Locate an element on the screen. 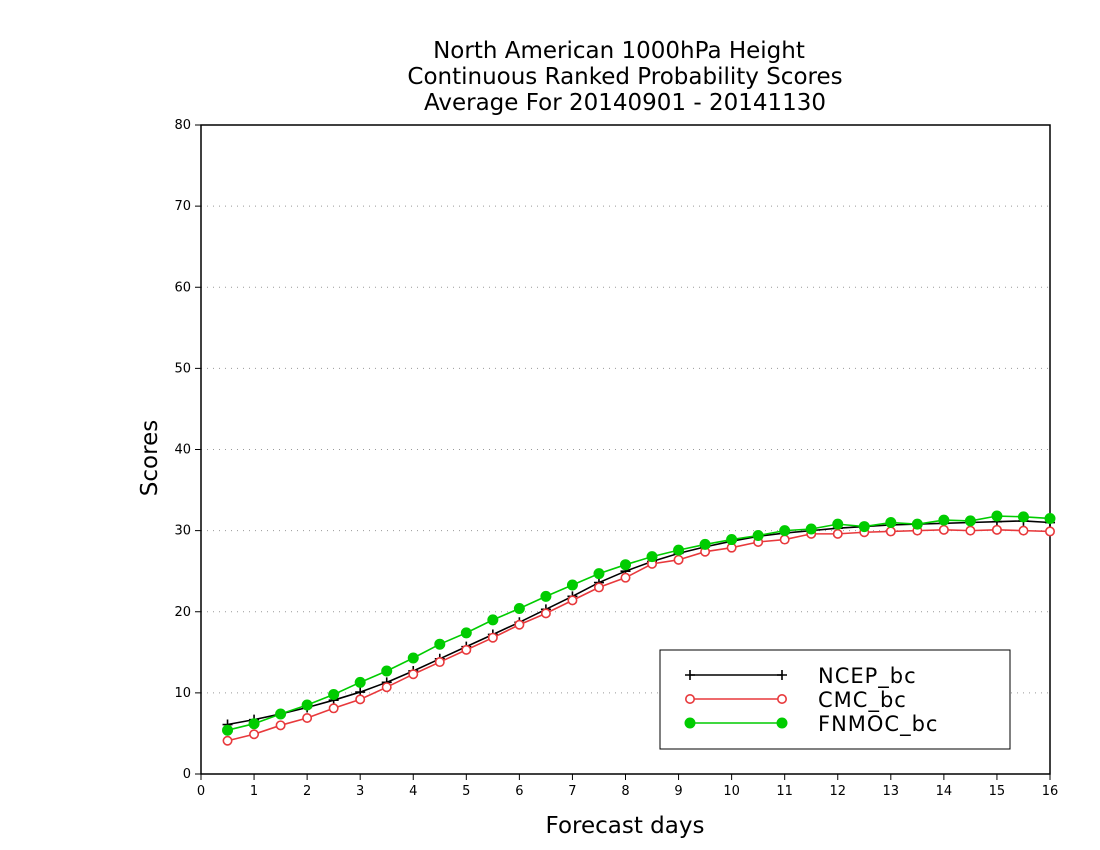  x-tick-label: 14 is located at coordinates (944, 791).